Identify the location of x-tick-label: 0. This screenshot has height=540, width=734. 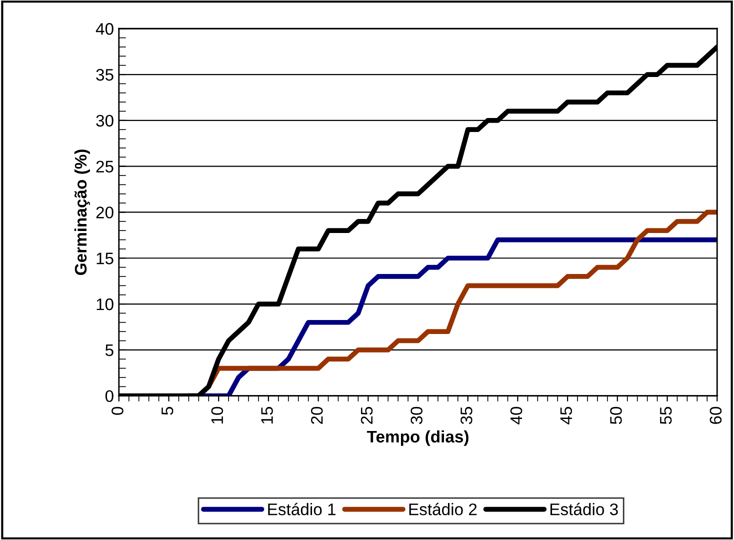
(118, 410).